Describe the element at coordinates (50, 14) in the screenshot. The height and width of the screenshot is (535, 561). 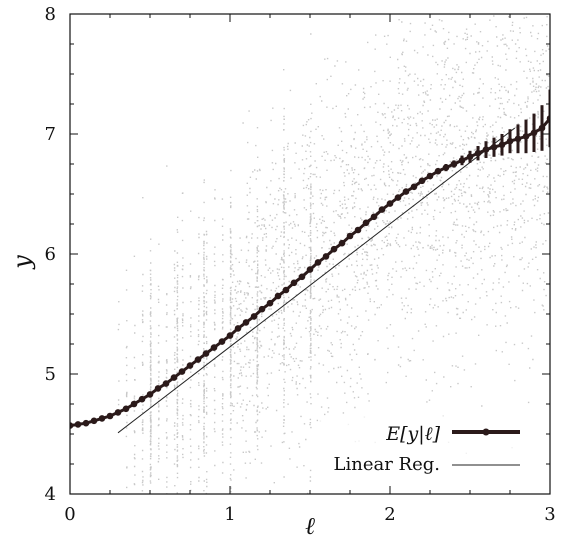
I see `y-tick-label-8: 8` at that location.